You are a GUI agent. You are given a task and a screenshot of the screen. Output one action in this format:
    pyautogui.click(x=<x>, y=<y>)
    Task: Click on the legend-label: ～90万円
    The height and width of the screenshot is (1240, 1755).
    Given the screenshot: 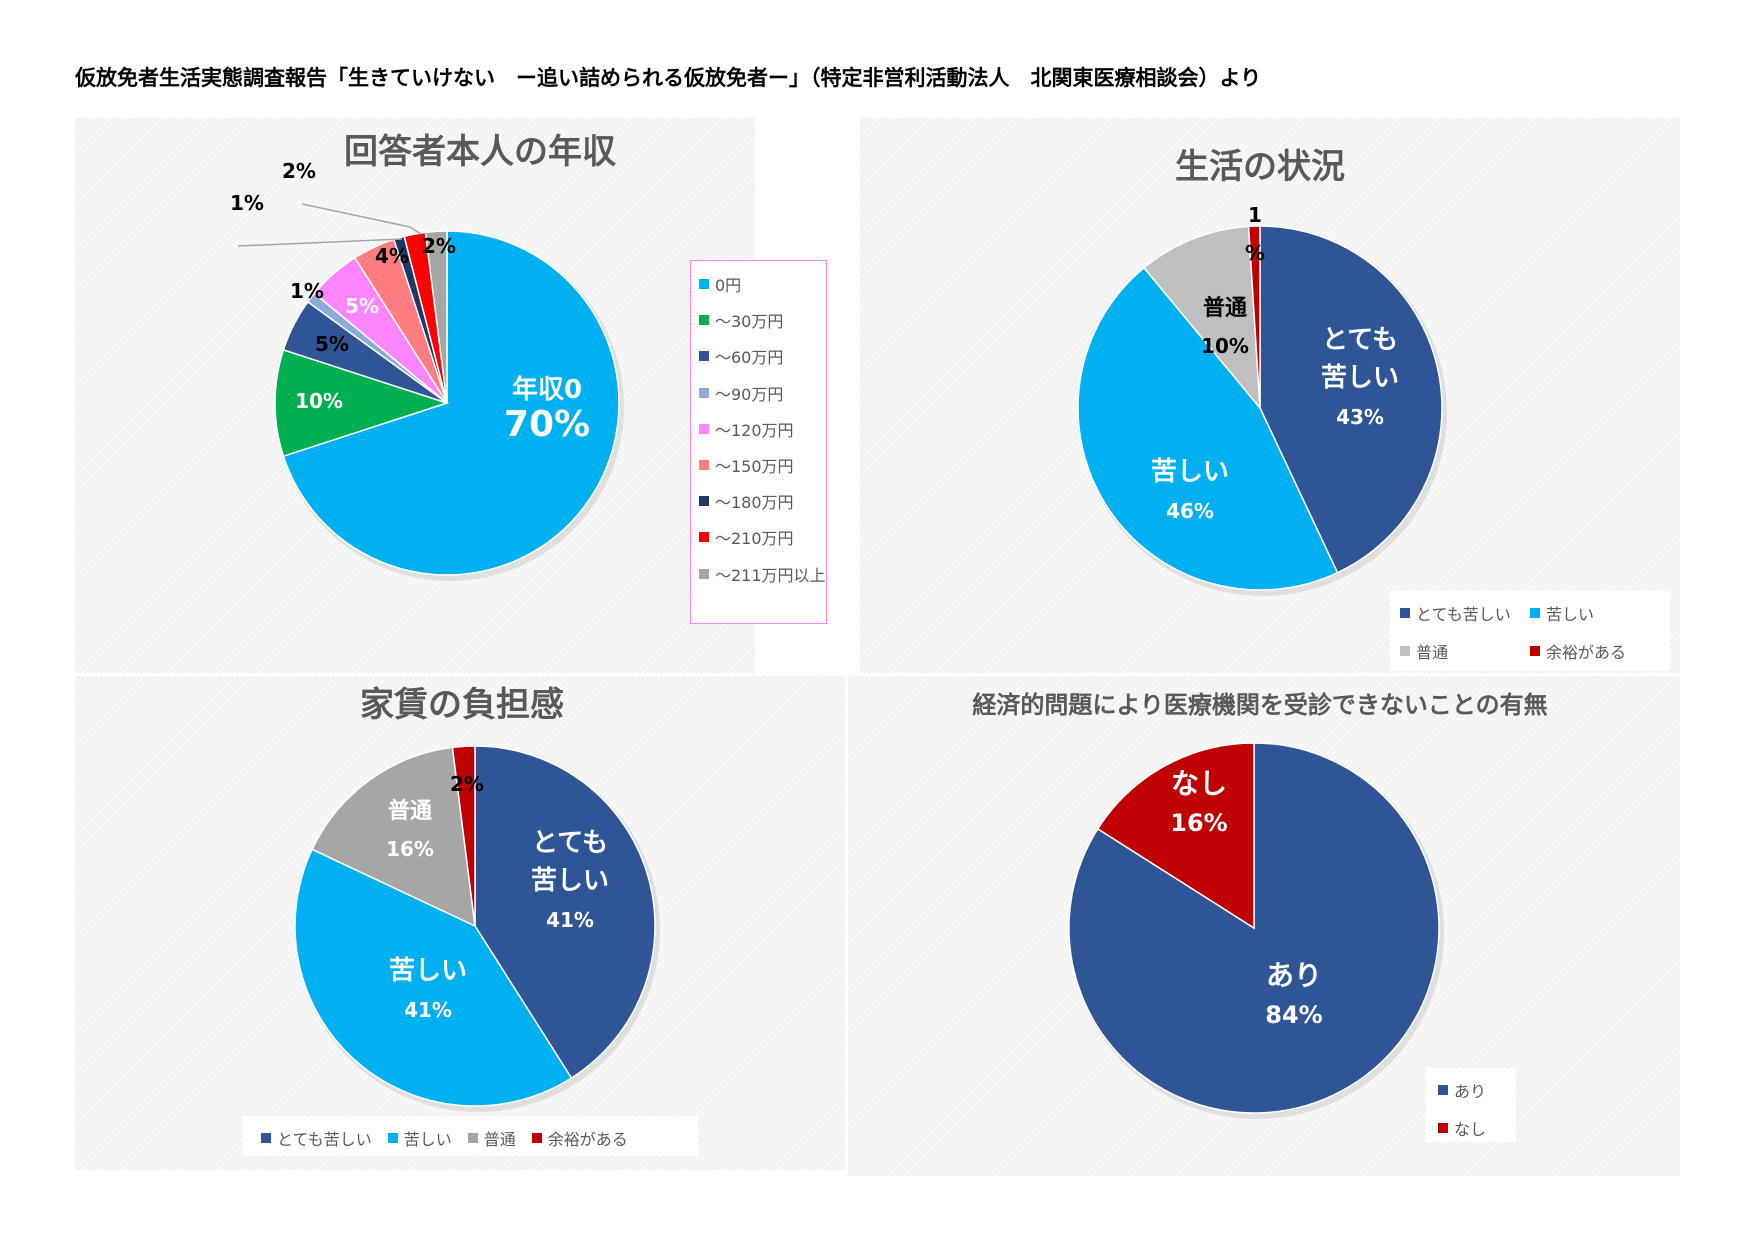 What is the action you would take?
    pyautogui.click(x=749, y=394)
    